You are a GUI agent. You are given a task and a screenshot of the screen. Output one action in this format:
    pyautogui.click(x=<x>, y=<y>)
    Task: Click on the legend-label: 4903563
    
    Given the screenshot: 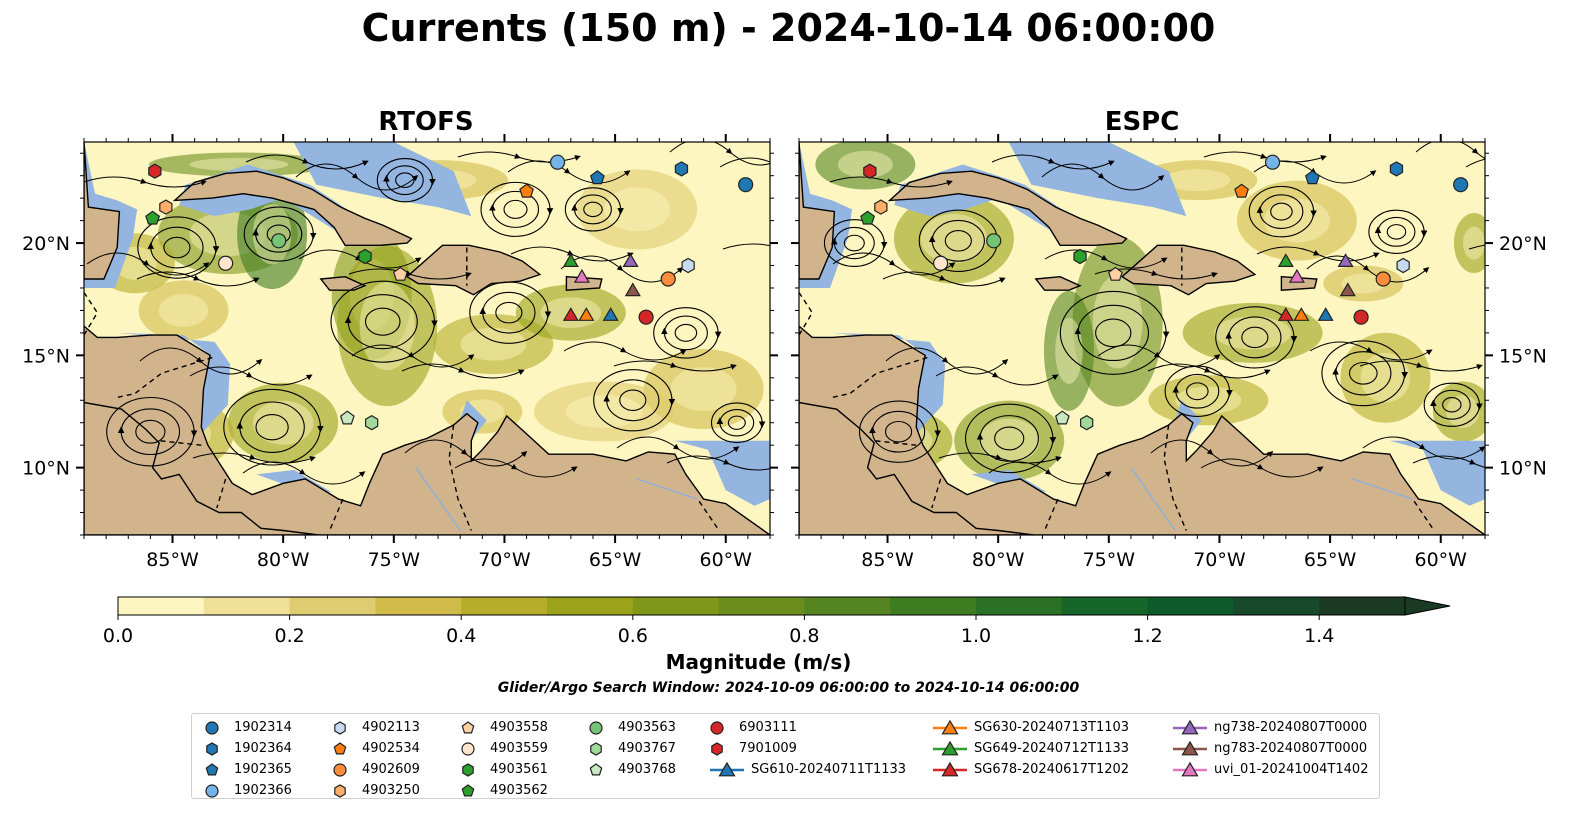 What is the action you would take?
    pyautogui.click(x=647, y=727)
    